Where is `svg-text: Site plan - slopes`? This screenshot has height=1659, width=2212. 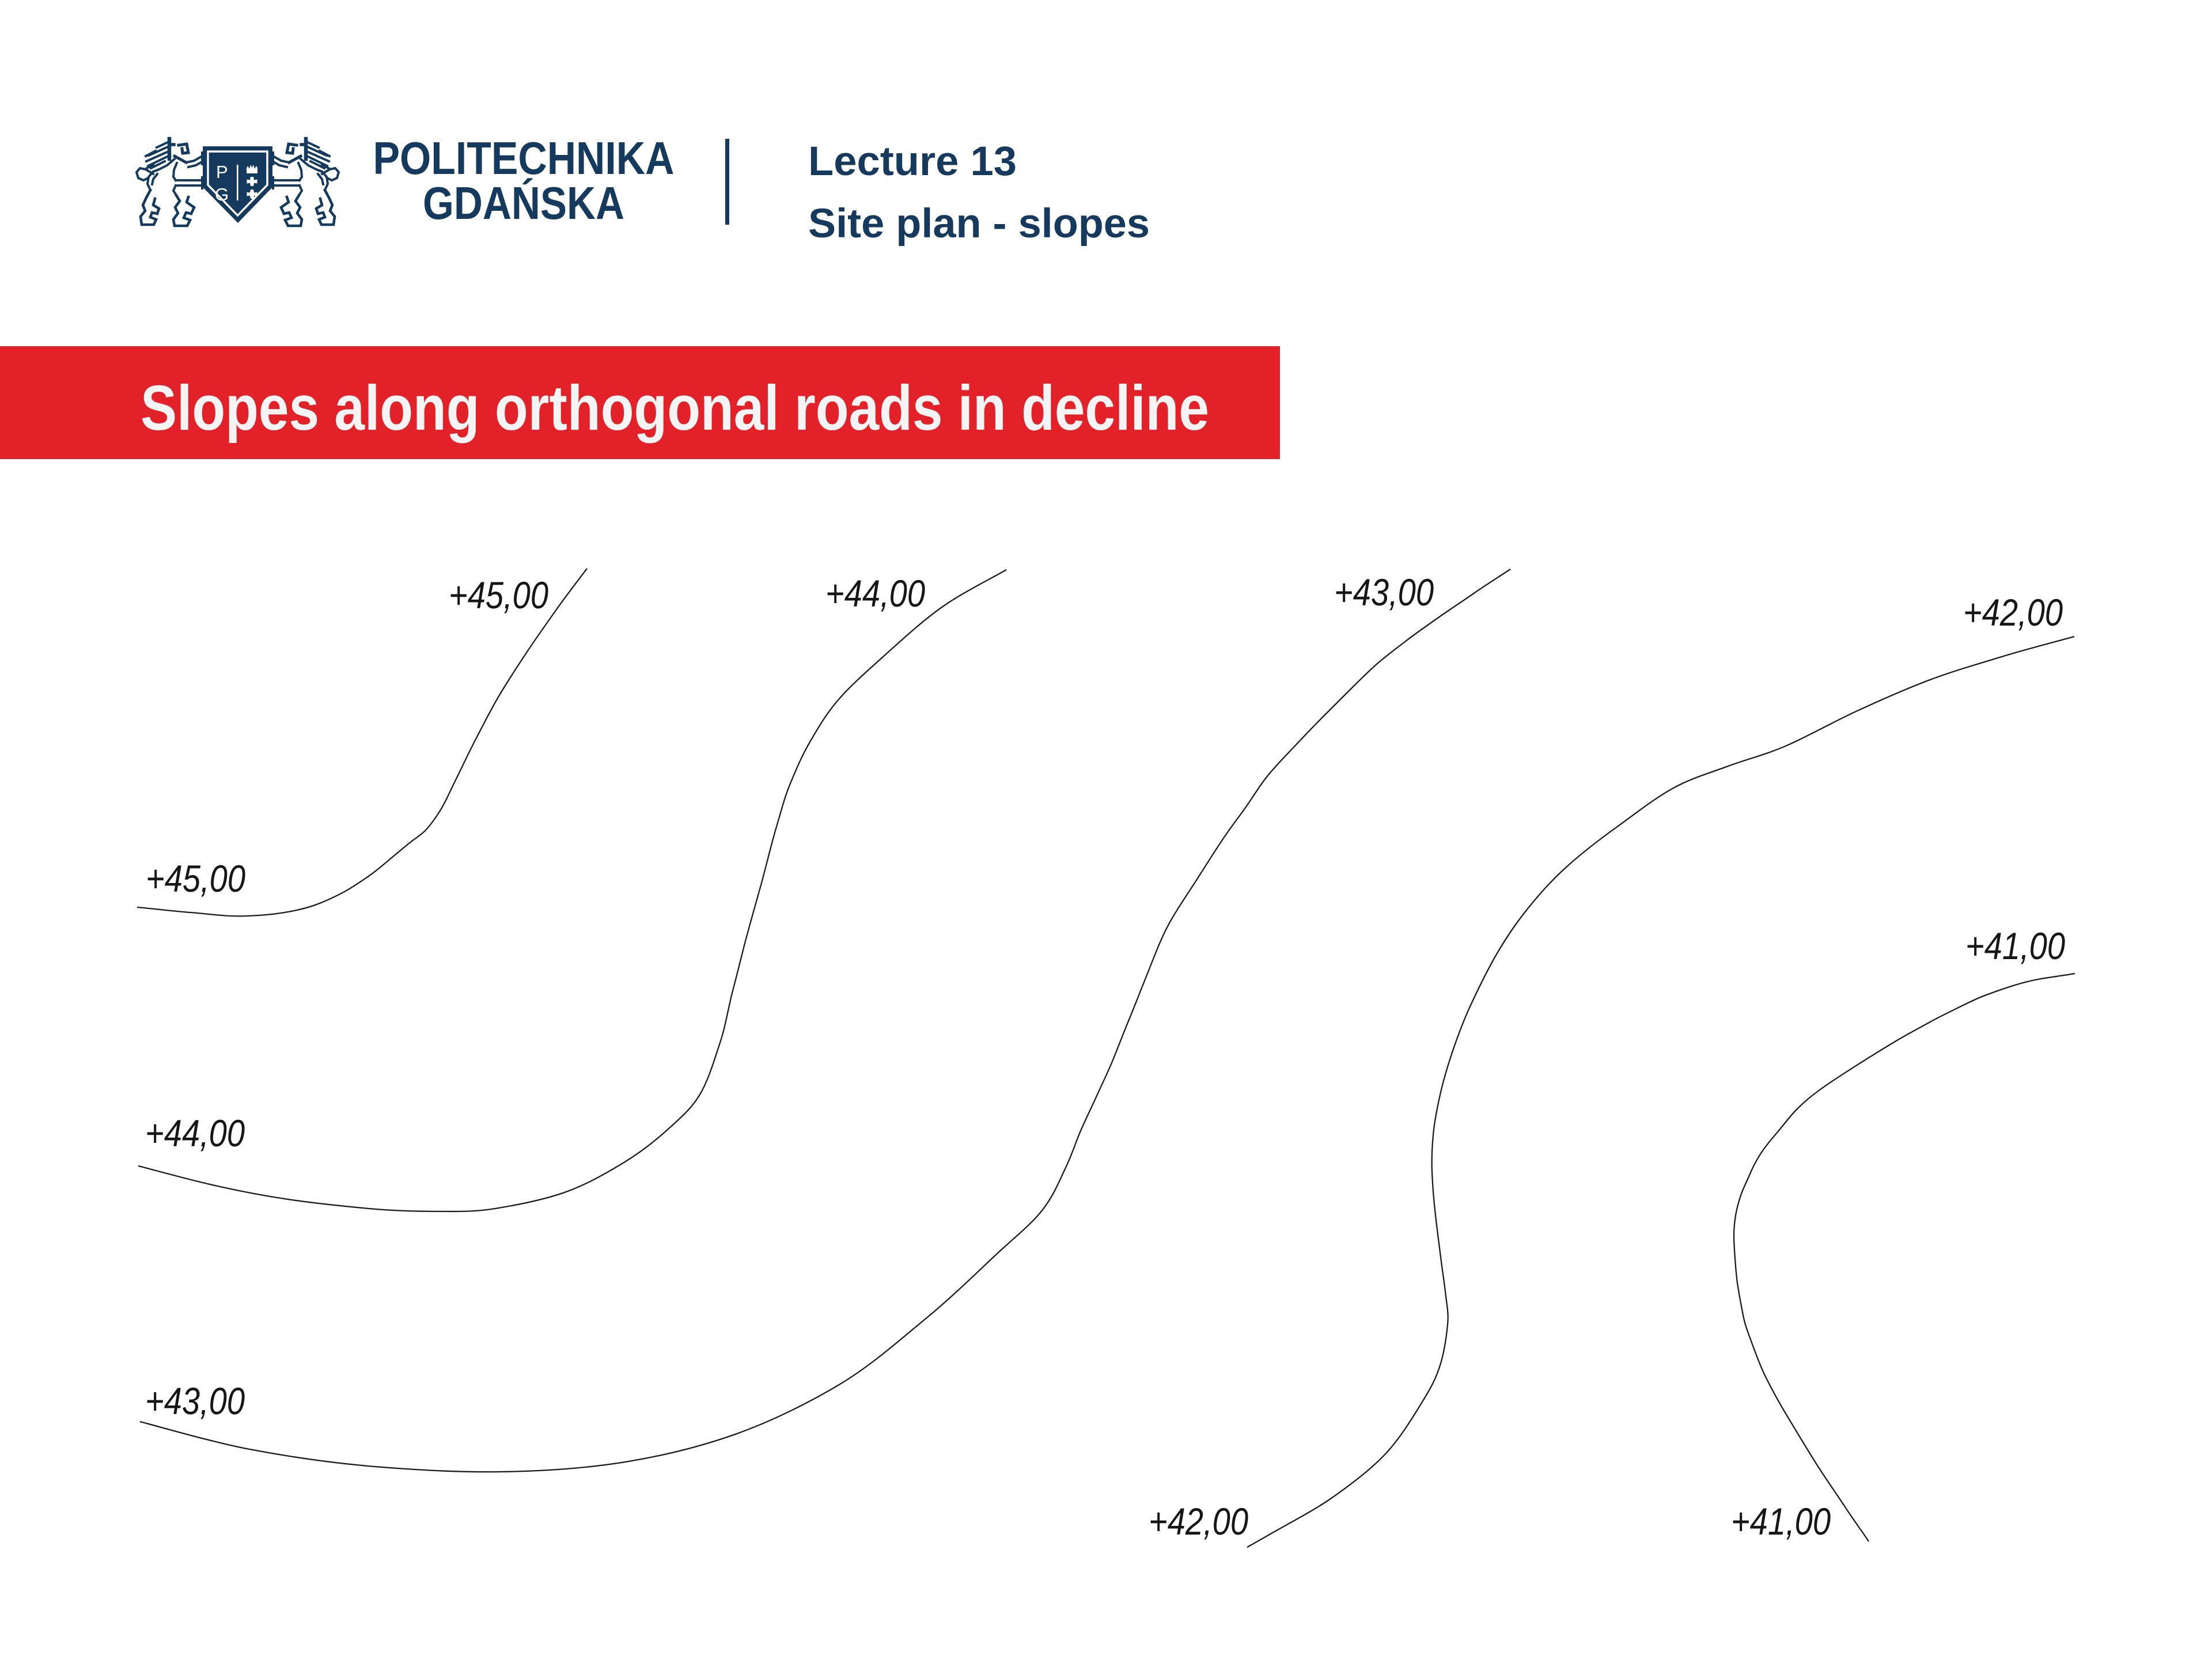
svg-text: Site plan - slopes is located at coordinates (979, 224).